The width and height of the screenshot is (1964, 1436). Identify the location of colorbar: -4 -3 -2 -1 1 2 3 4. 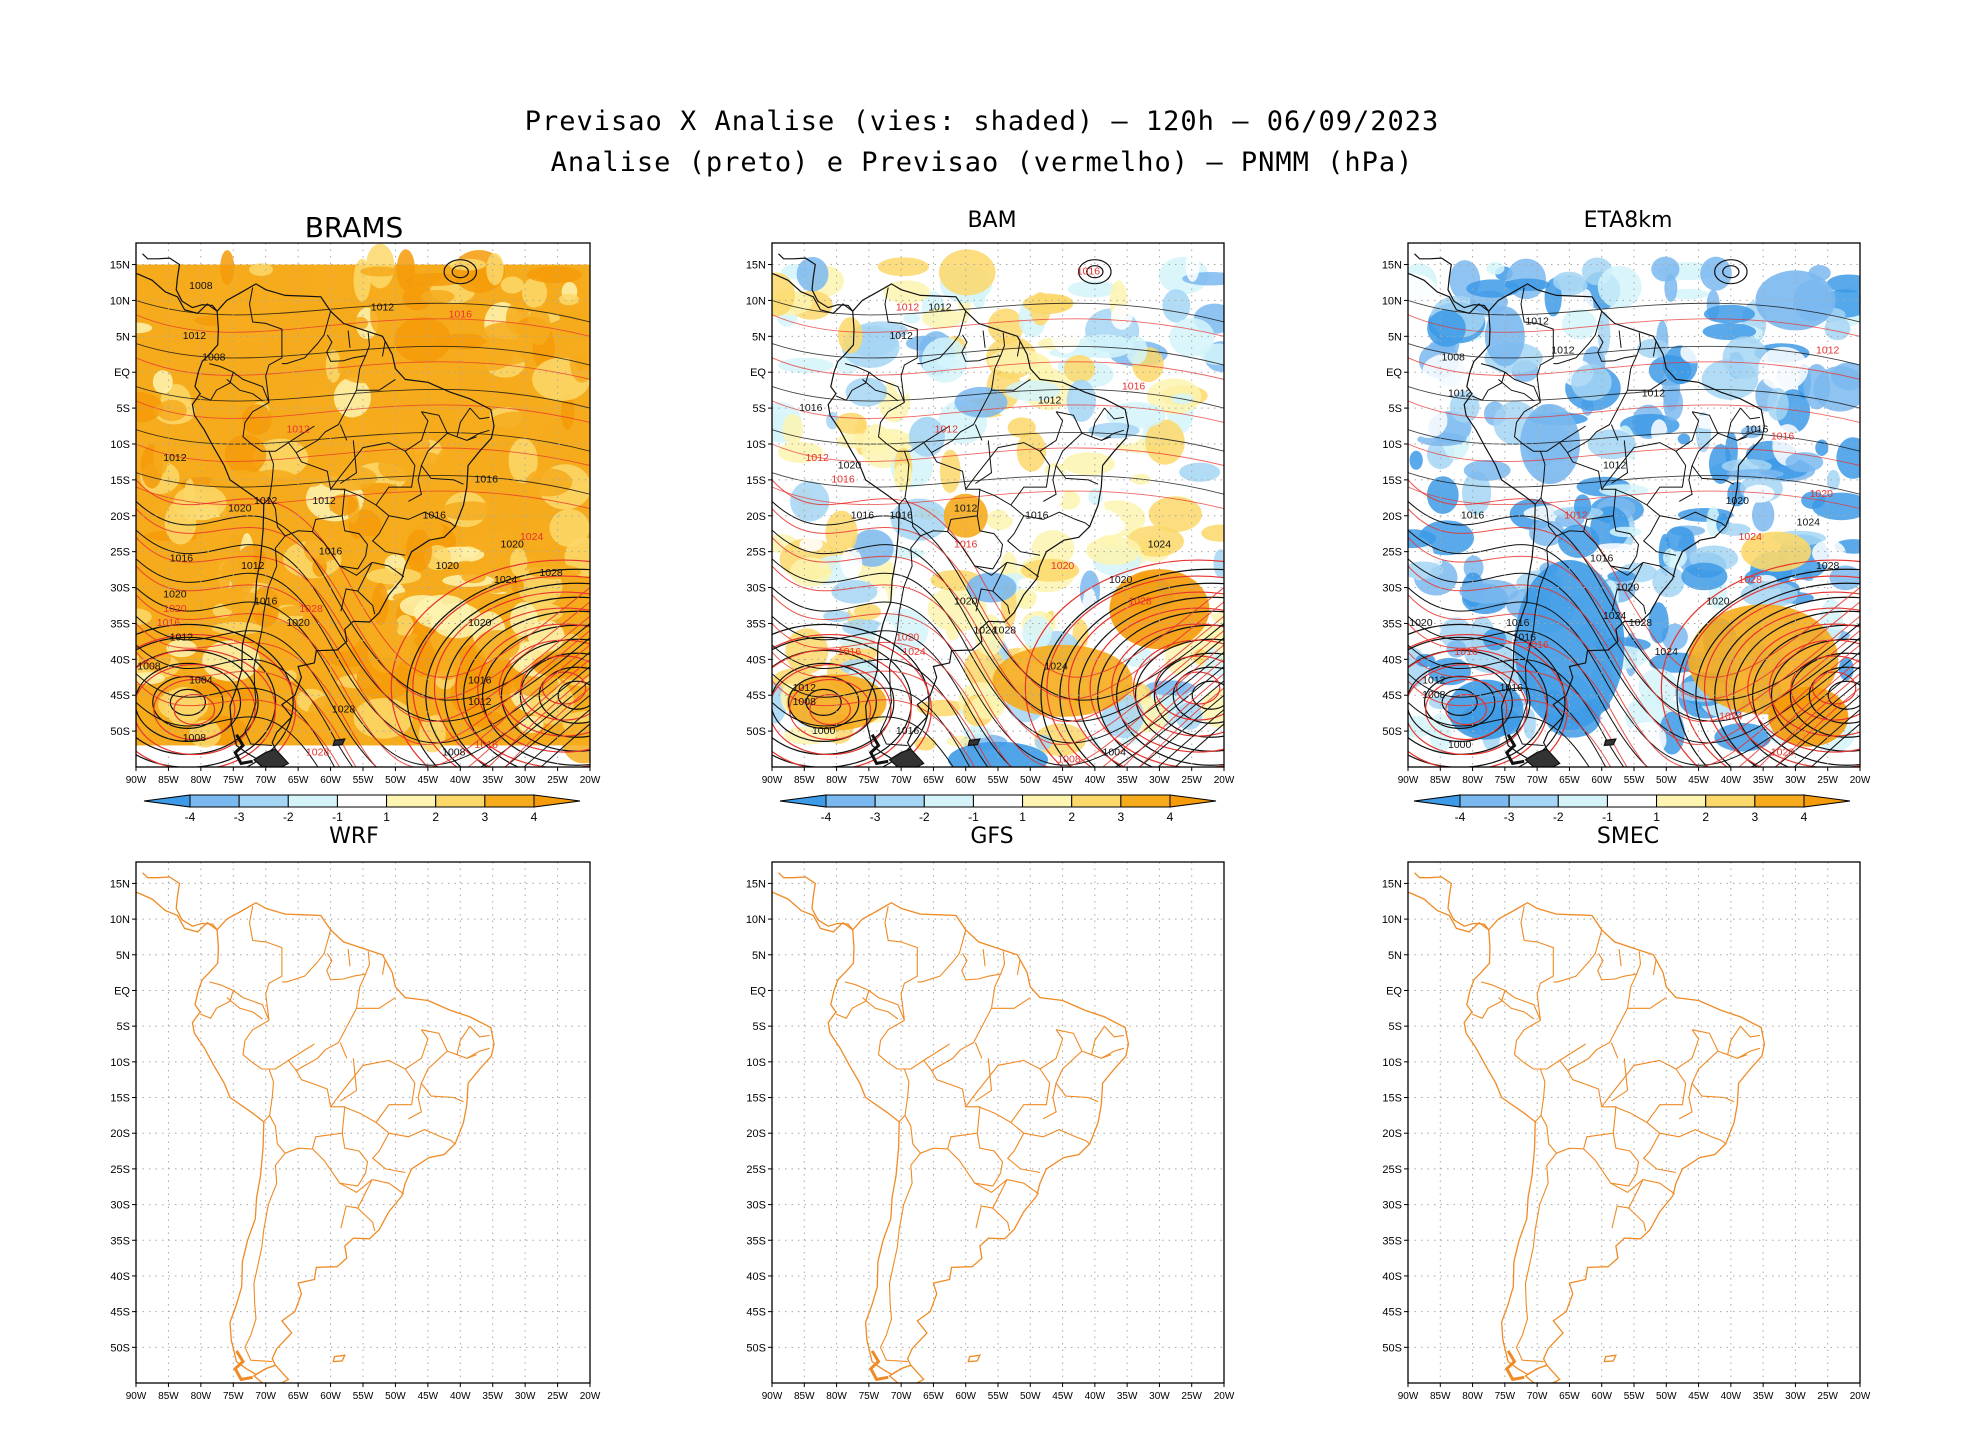
(998, 809).